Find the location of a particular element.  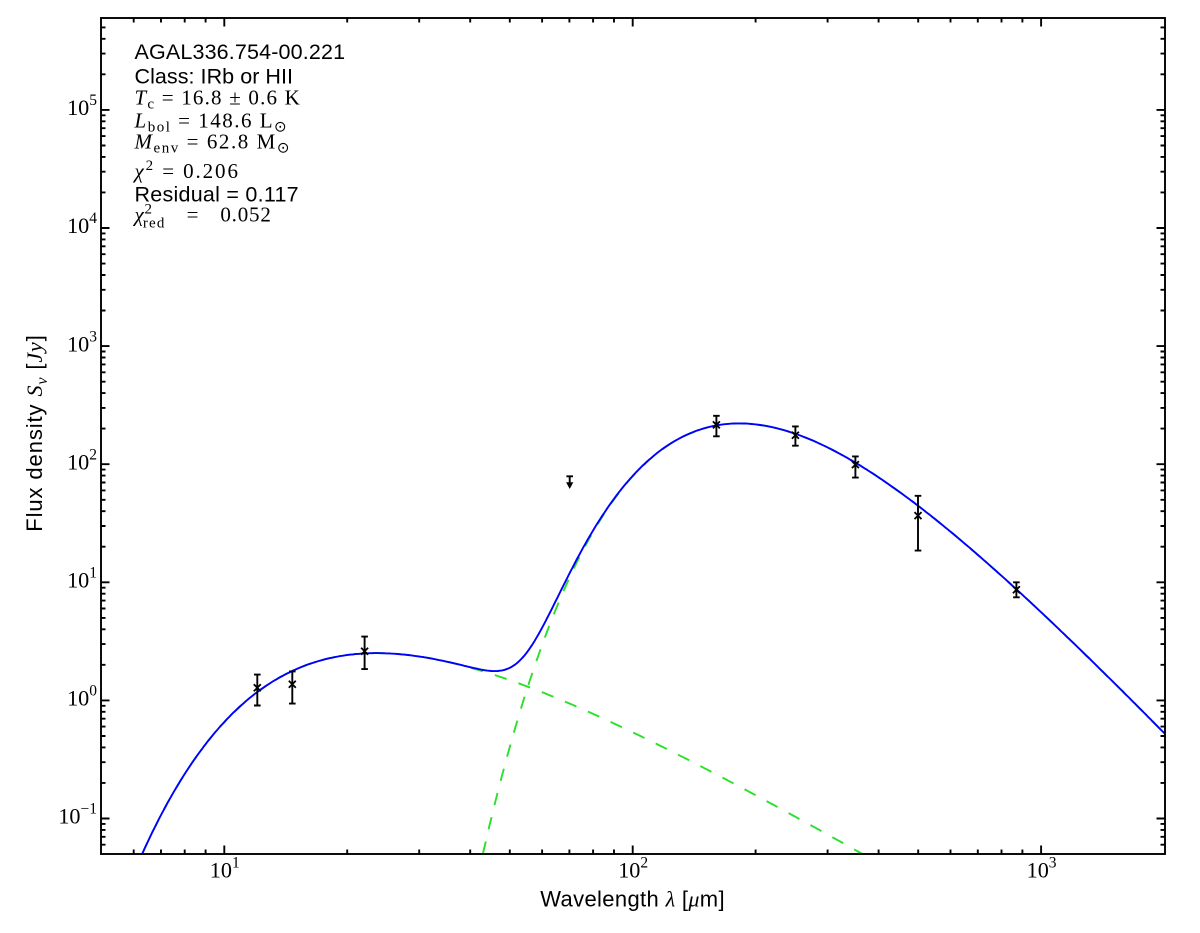

svg-text: χ2 = 0.206 is located at coordinates (186, 170).